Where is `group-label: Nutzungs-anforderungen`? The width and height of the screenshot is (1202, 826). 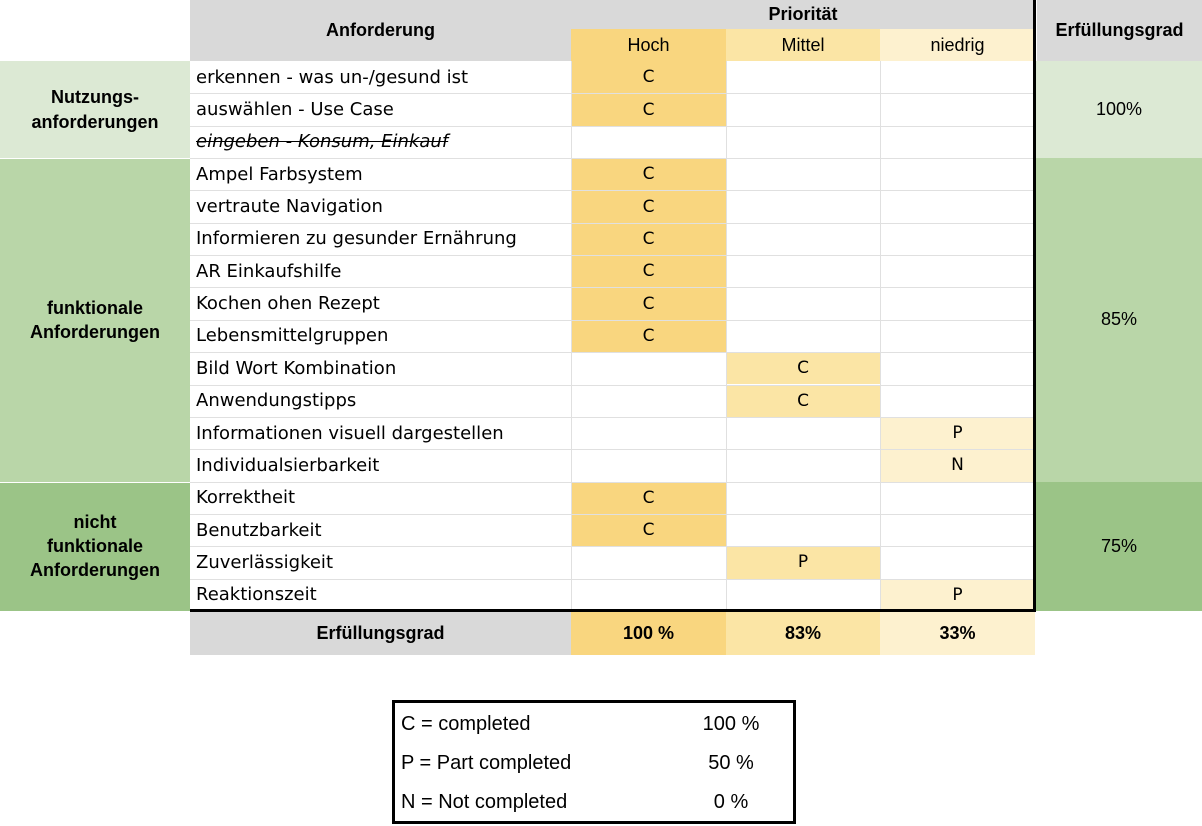 group-label: Nutzungs-anforderungen is located at coordinates (95, 110).